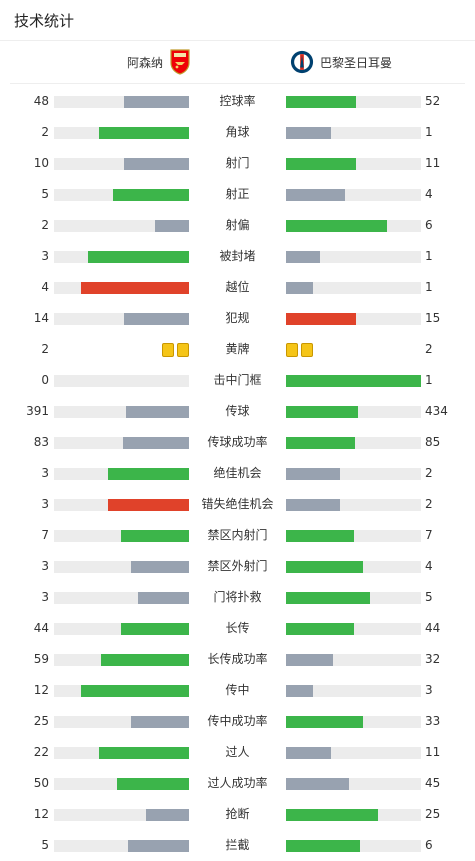 Image resolution: width=475 pixels, height=861 pixels. What do you see at coordinates (429, 535) in the screenshot?
I see `away-stat-value: 7` at bounding box center [429, 535].